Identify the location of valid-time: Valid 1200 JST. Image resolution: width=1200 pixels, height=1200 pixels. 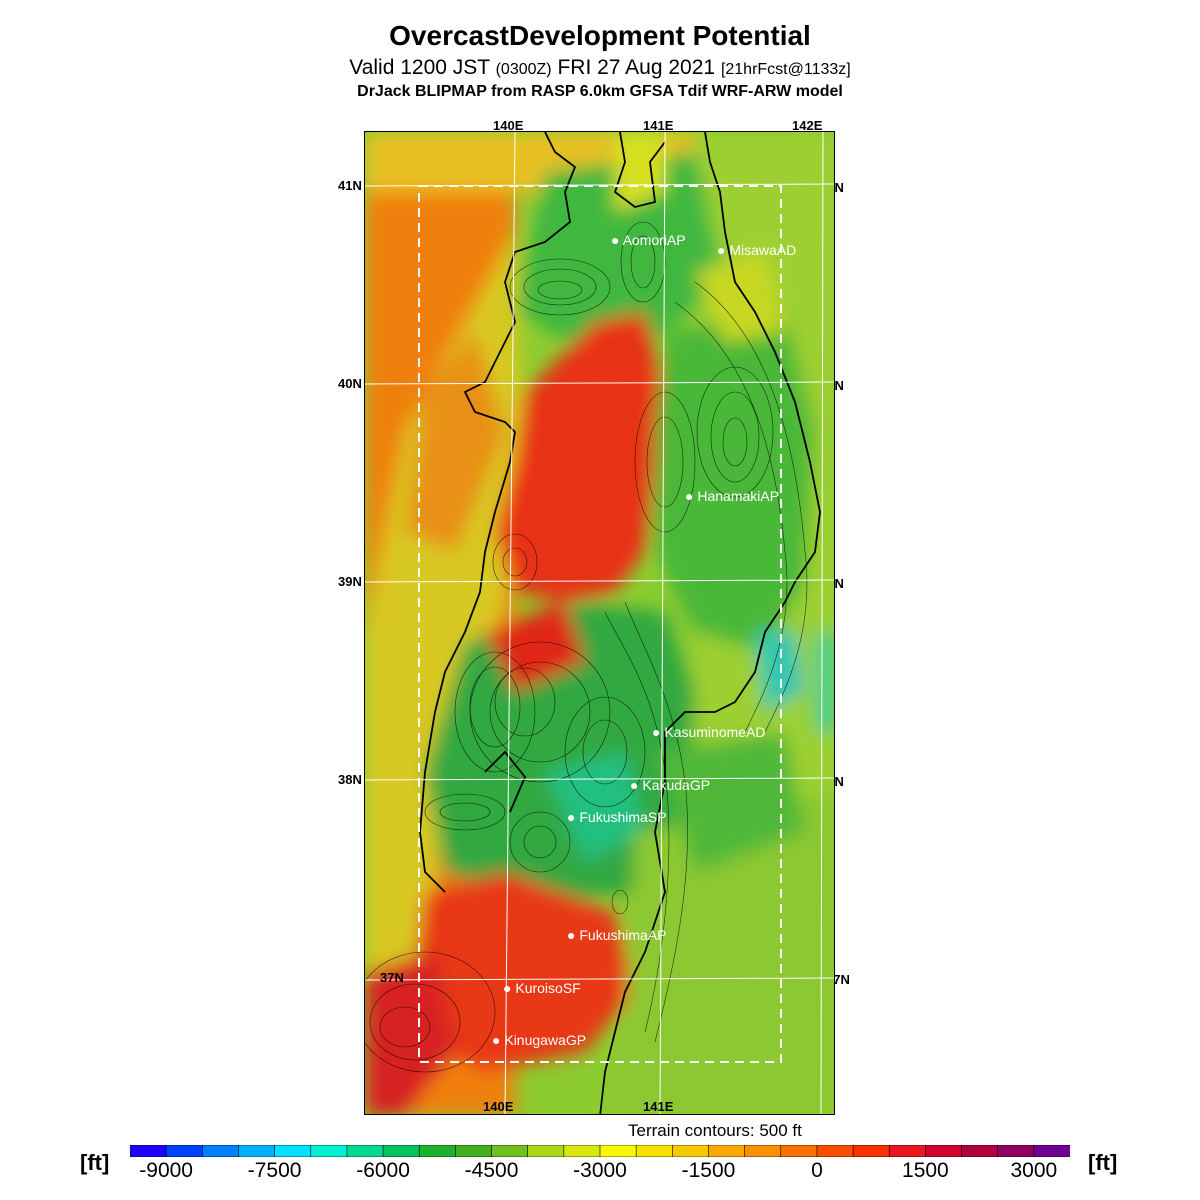
(419, 67).